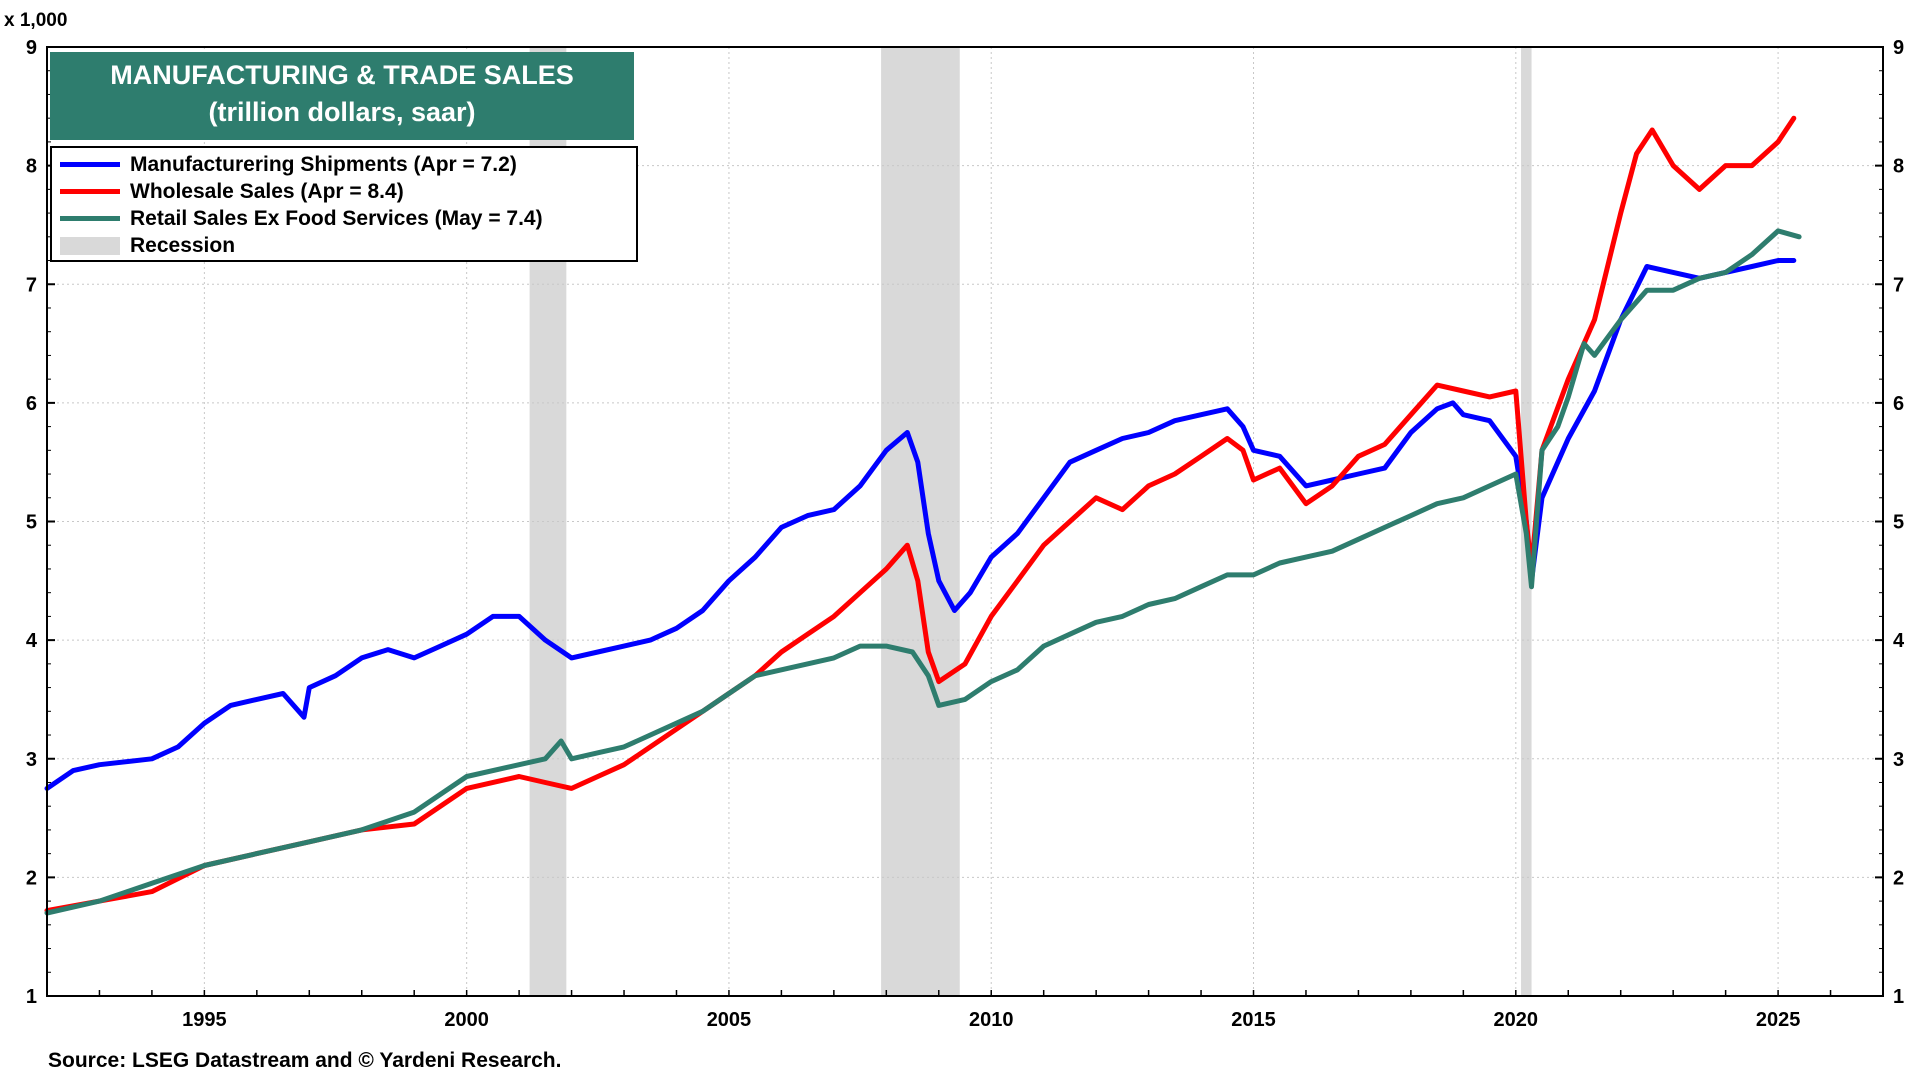 Image resolution: width=1920 pixels, height=1080 pixels. Describe the element at coordinates (204, 1020) in the screenshot. I see `x-tick-label: 1995` at that location.